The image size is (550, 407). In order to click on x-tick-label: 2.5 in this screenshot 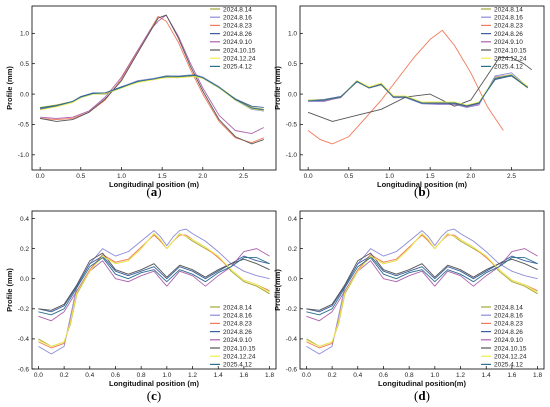, I will do `click(243, 176)`.